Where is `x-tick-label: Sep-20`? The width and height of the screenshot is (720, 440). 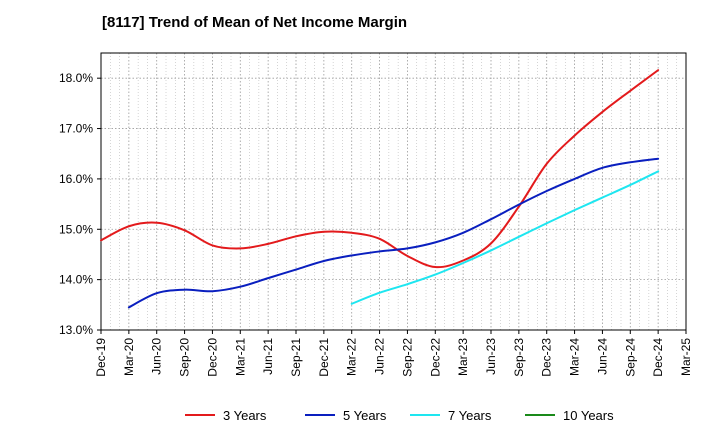
x-tick-label: Sep-20 is located at coordinates (185, 357).